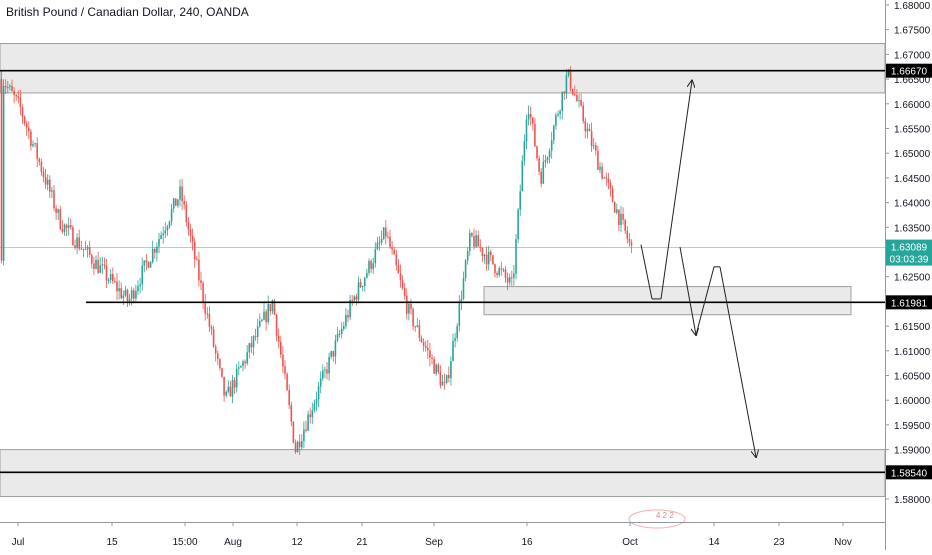  What do you see at coordinates (912, 105) in the screenshot?
I see `y-tick-label: 1.66000` at bounding box center [912, 105].